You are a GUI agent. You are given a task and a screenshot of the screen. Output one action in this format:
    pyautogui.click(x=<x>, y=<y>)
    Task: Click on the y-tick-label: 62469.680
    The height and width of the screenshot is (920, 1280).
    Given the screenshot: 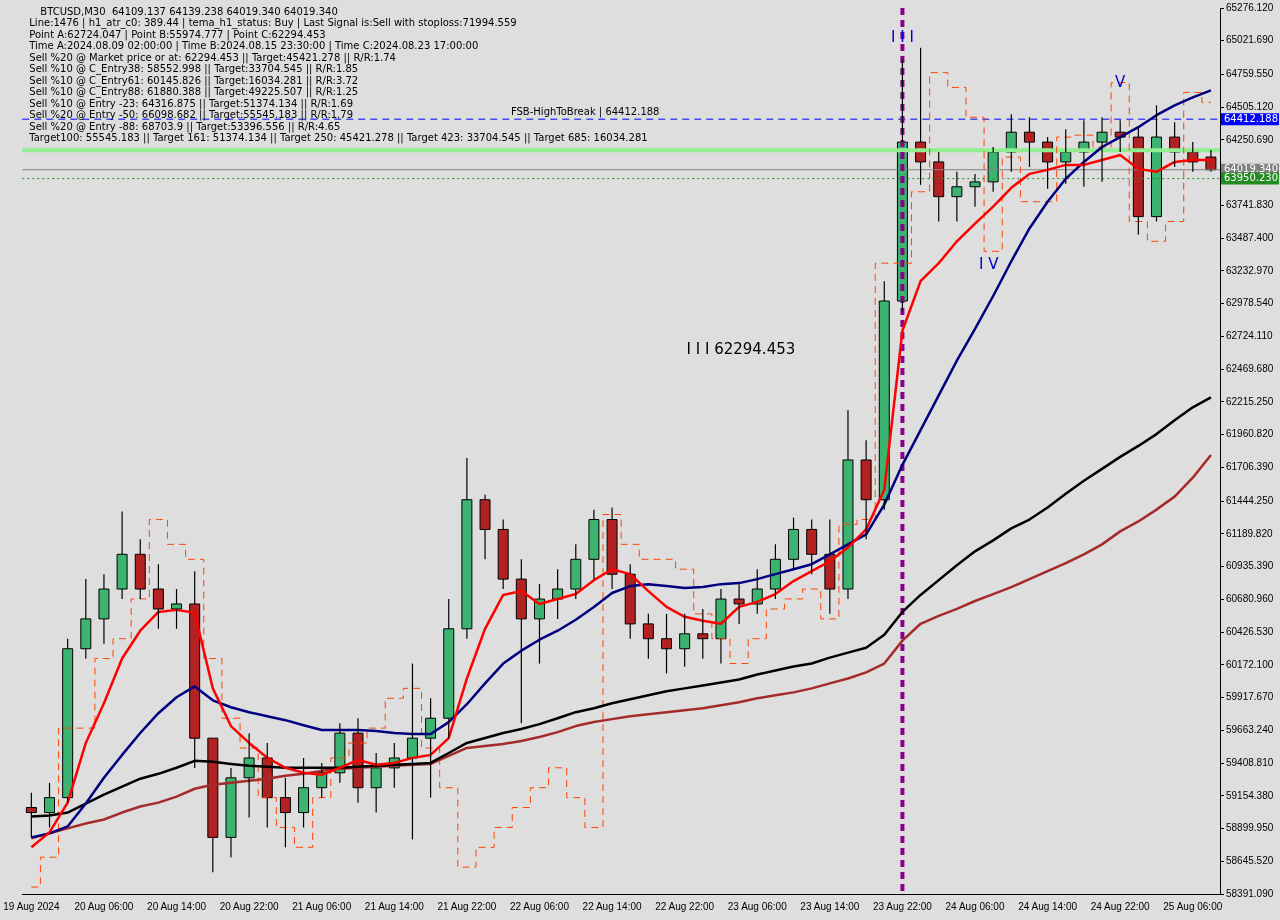 What is the action you would take?
    pyautogui.click(x=1250, y=368)
    